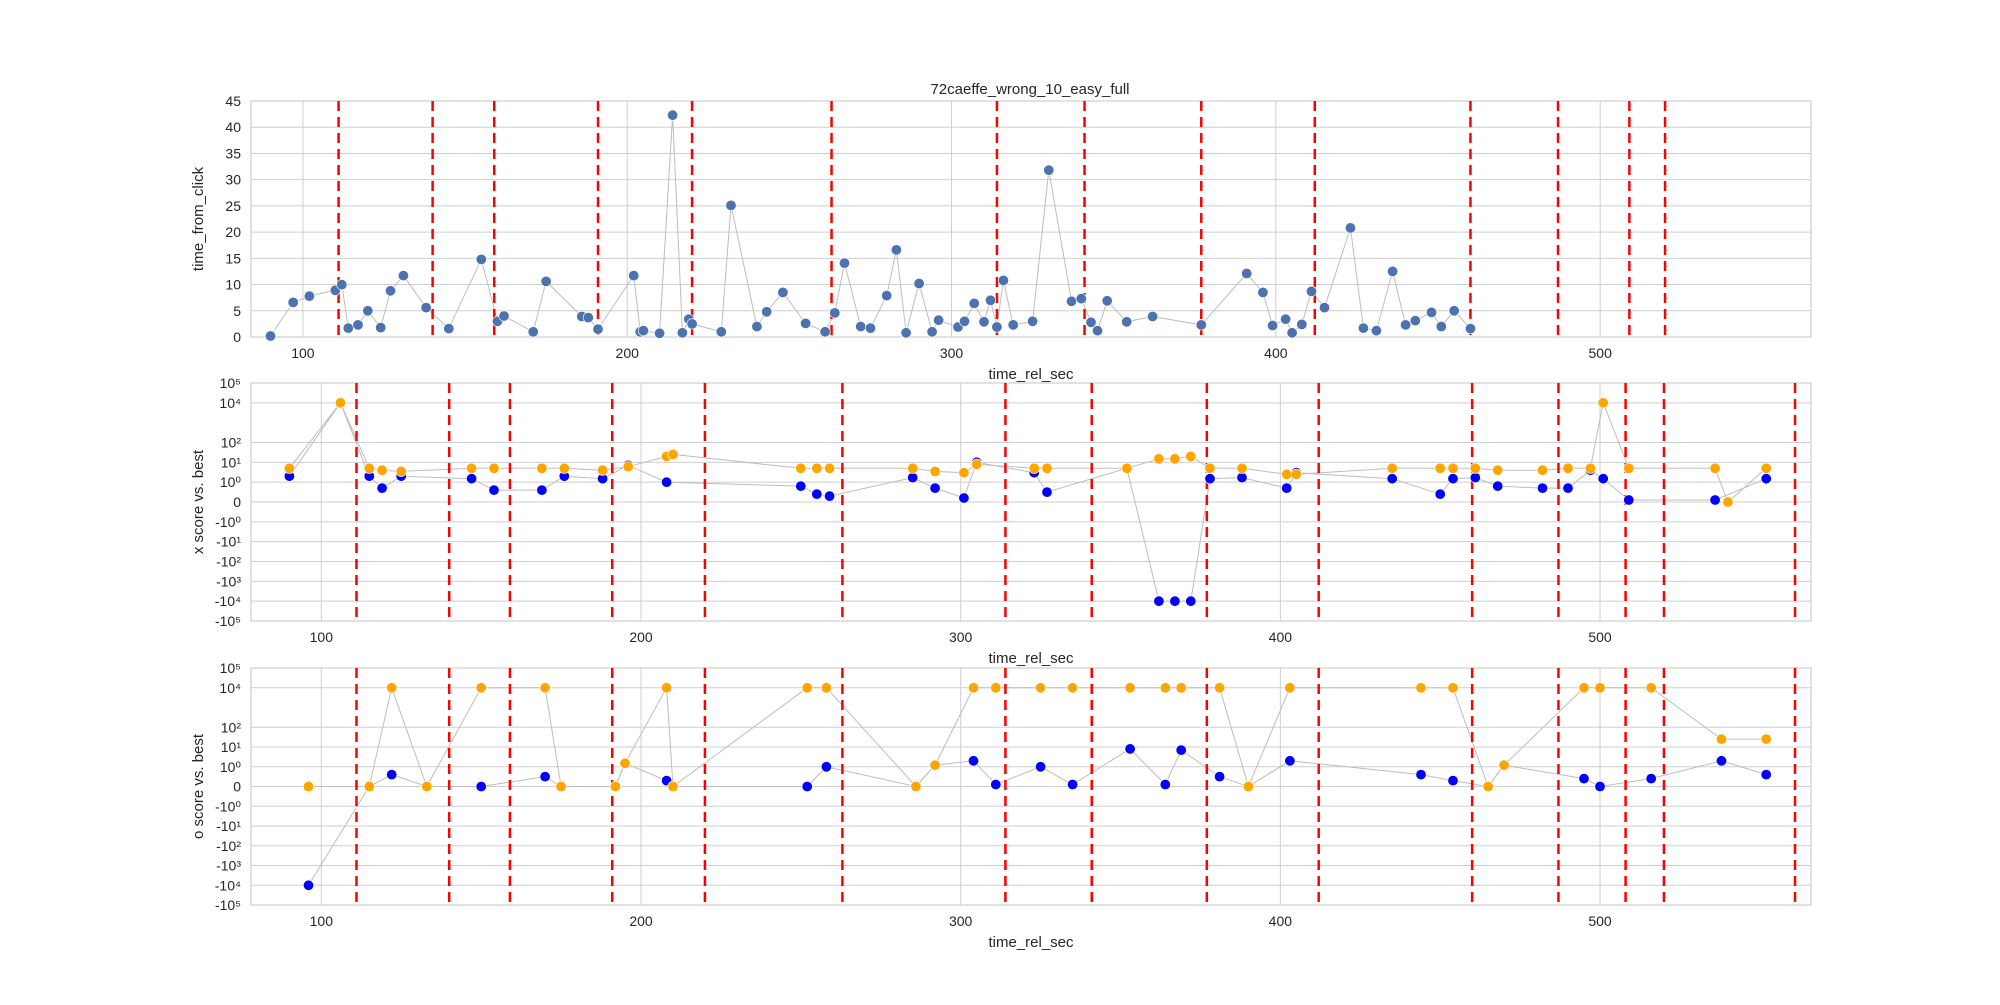  I want to click on y-tick-label: -10⁴, so click(228, 601).